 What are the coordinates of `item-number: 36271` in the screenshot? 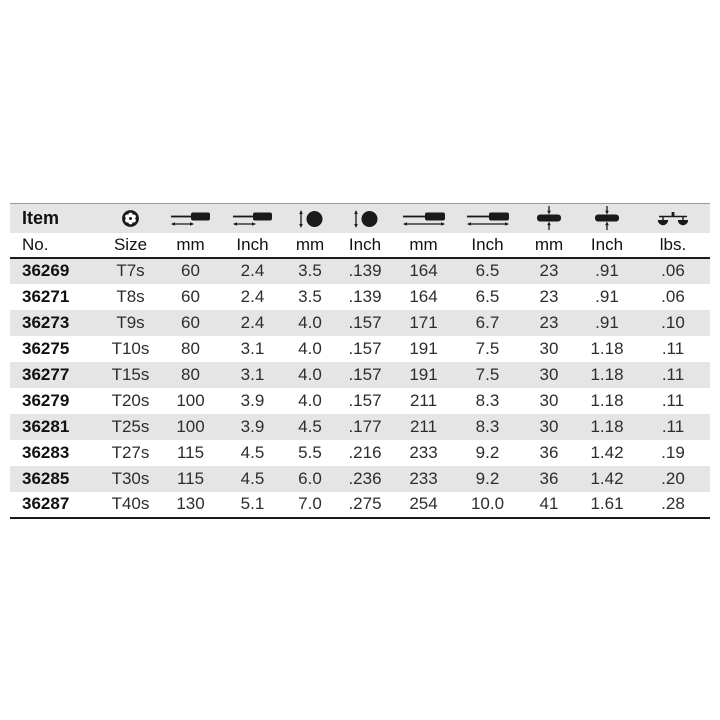 It's located at (46, 296).